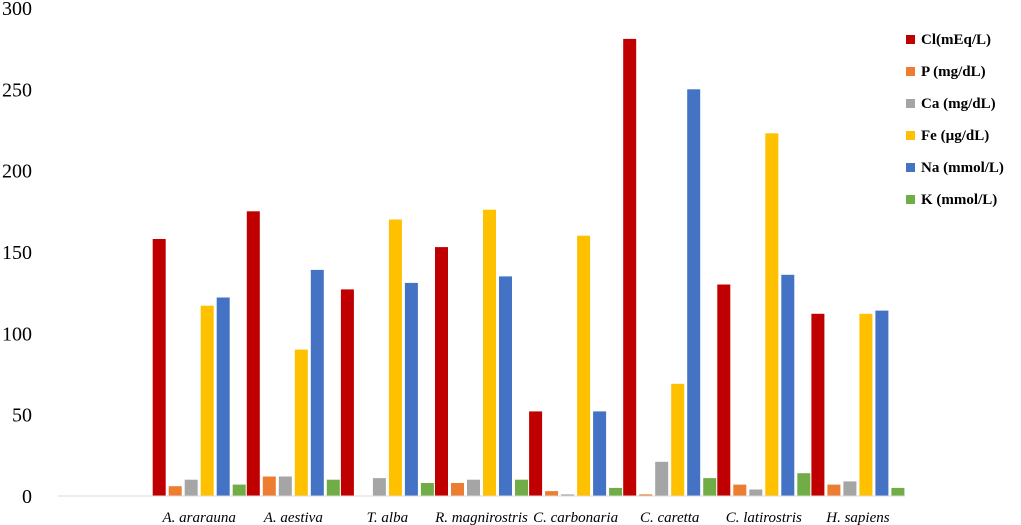  I want to click on x-tick-label-6: C. caretta, so click(669, 517).